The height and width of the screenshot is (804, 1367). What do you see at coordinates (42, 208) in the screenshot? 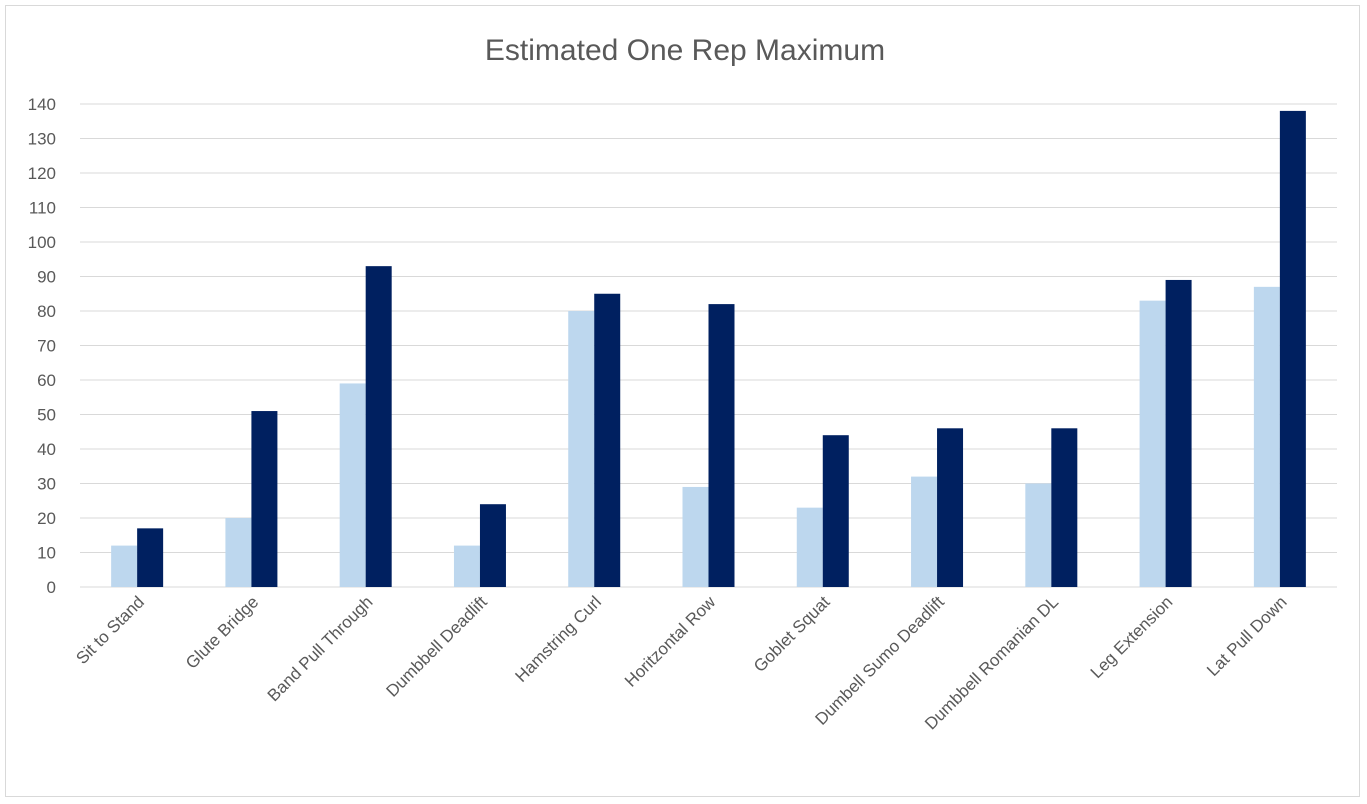
I see `y-tick-label: 110` at bounding box center [42, 208].